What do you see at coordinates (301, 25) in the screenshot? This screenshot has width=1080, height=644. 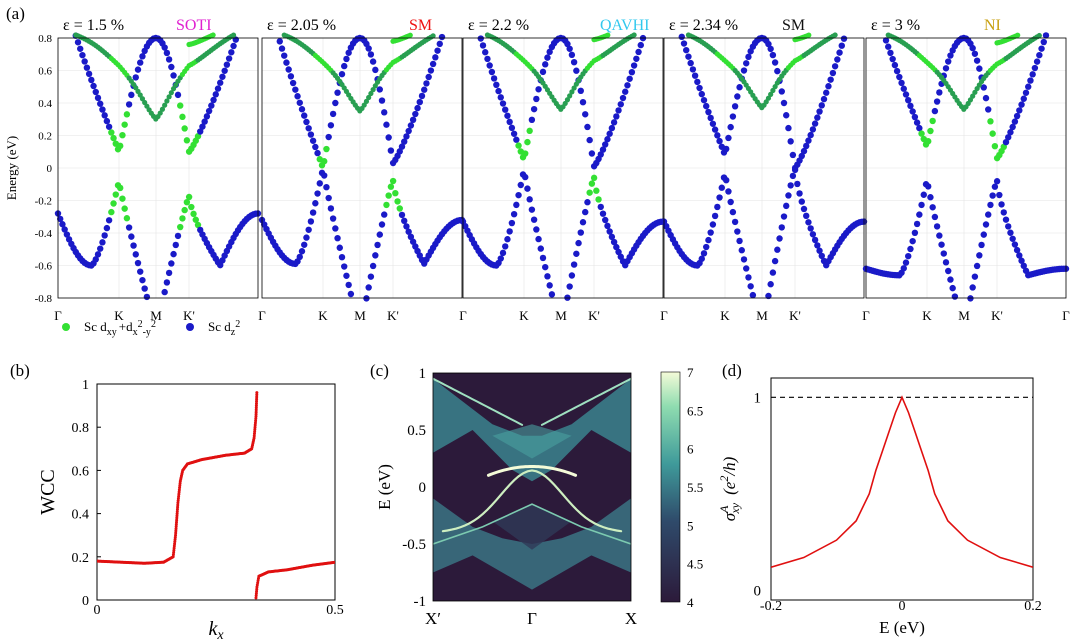 I see `strain-label: ε = 2.05 %` at bounding box center [301, 25].